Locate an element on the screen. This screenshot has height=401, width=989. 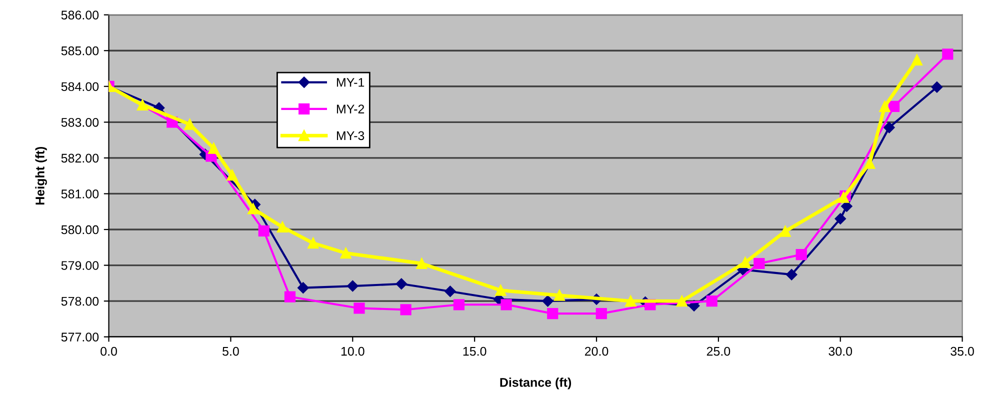
y-tick-label: 584.00 is located at coordinates (80, 87).